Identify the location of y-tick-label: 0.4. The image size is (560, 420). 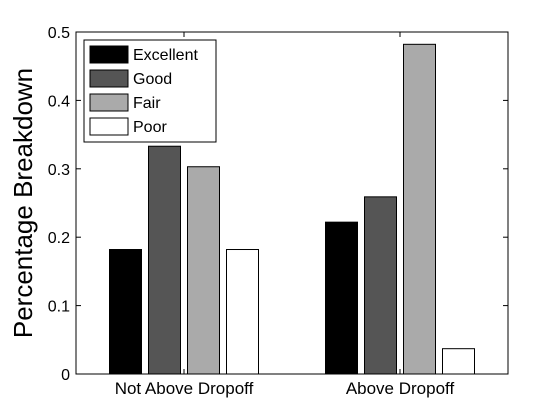
(59, 101).